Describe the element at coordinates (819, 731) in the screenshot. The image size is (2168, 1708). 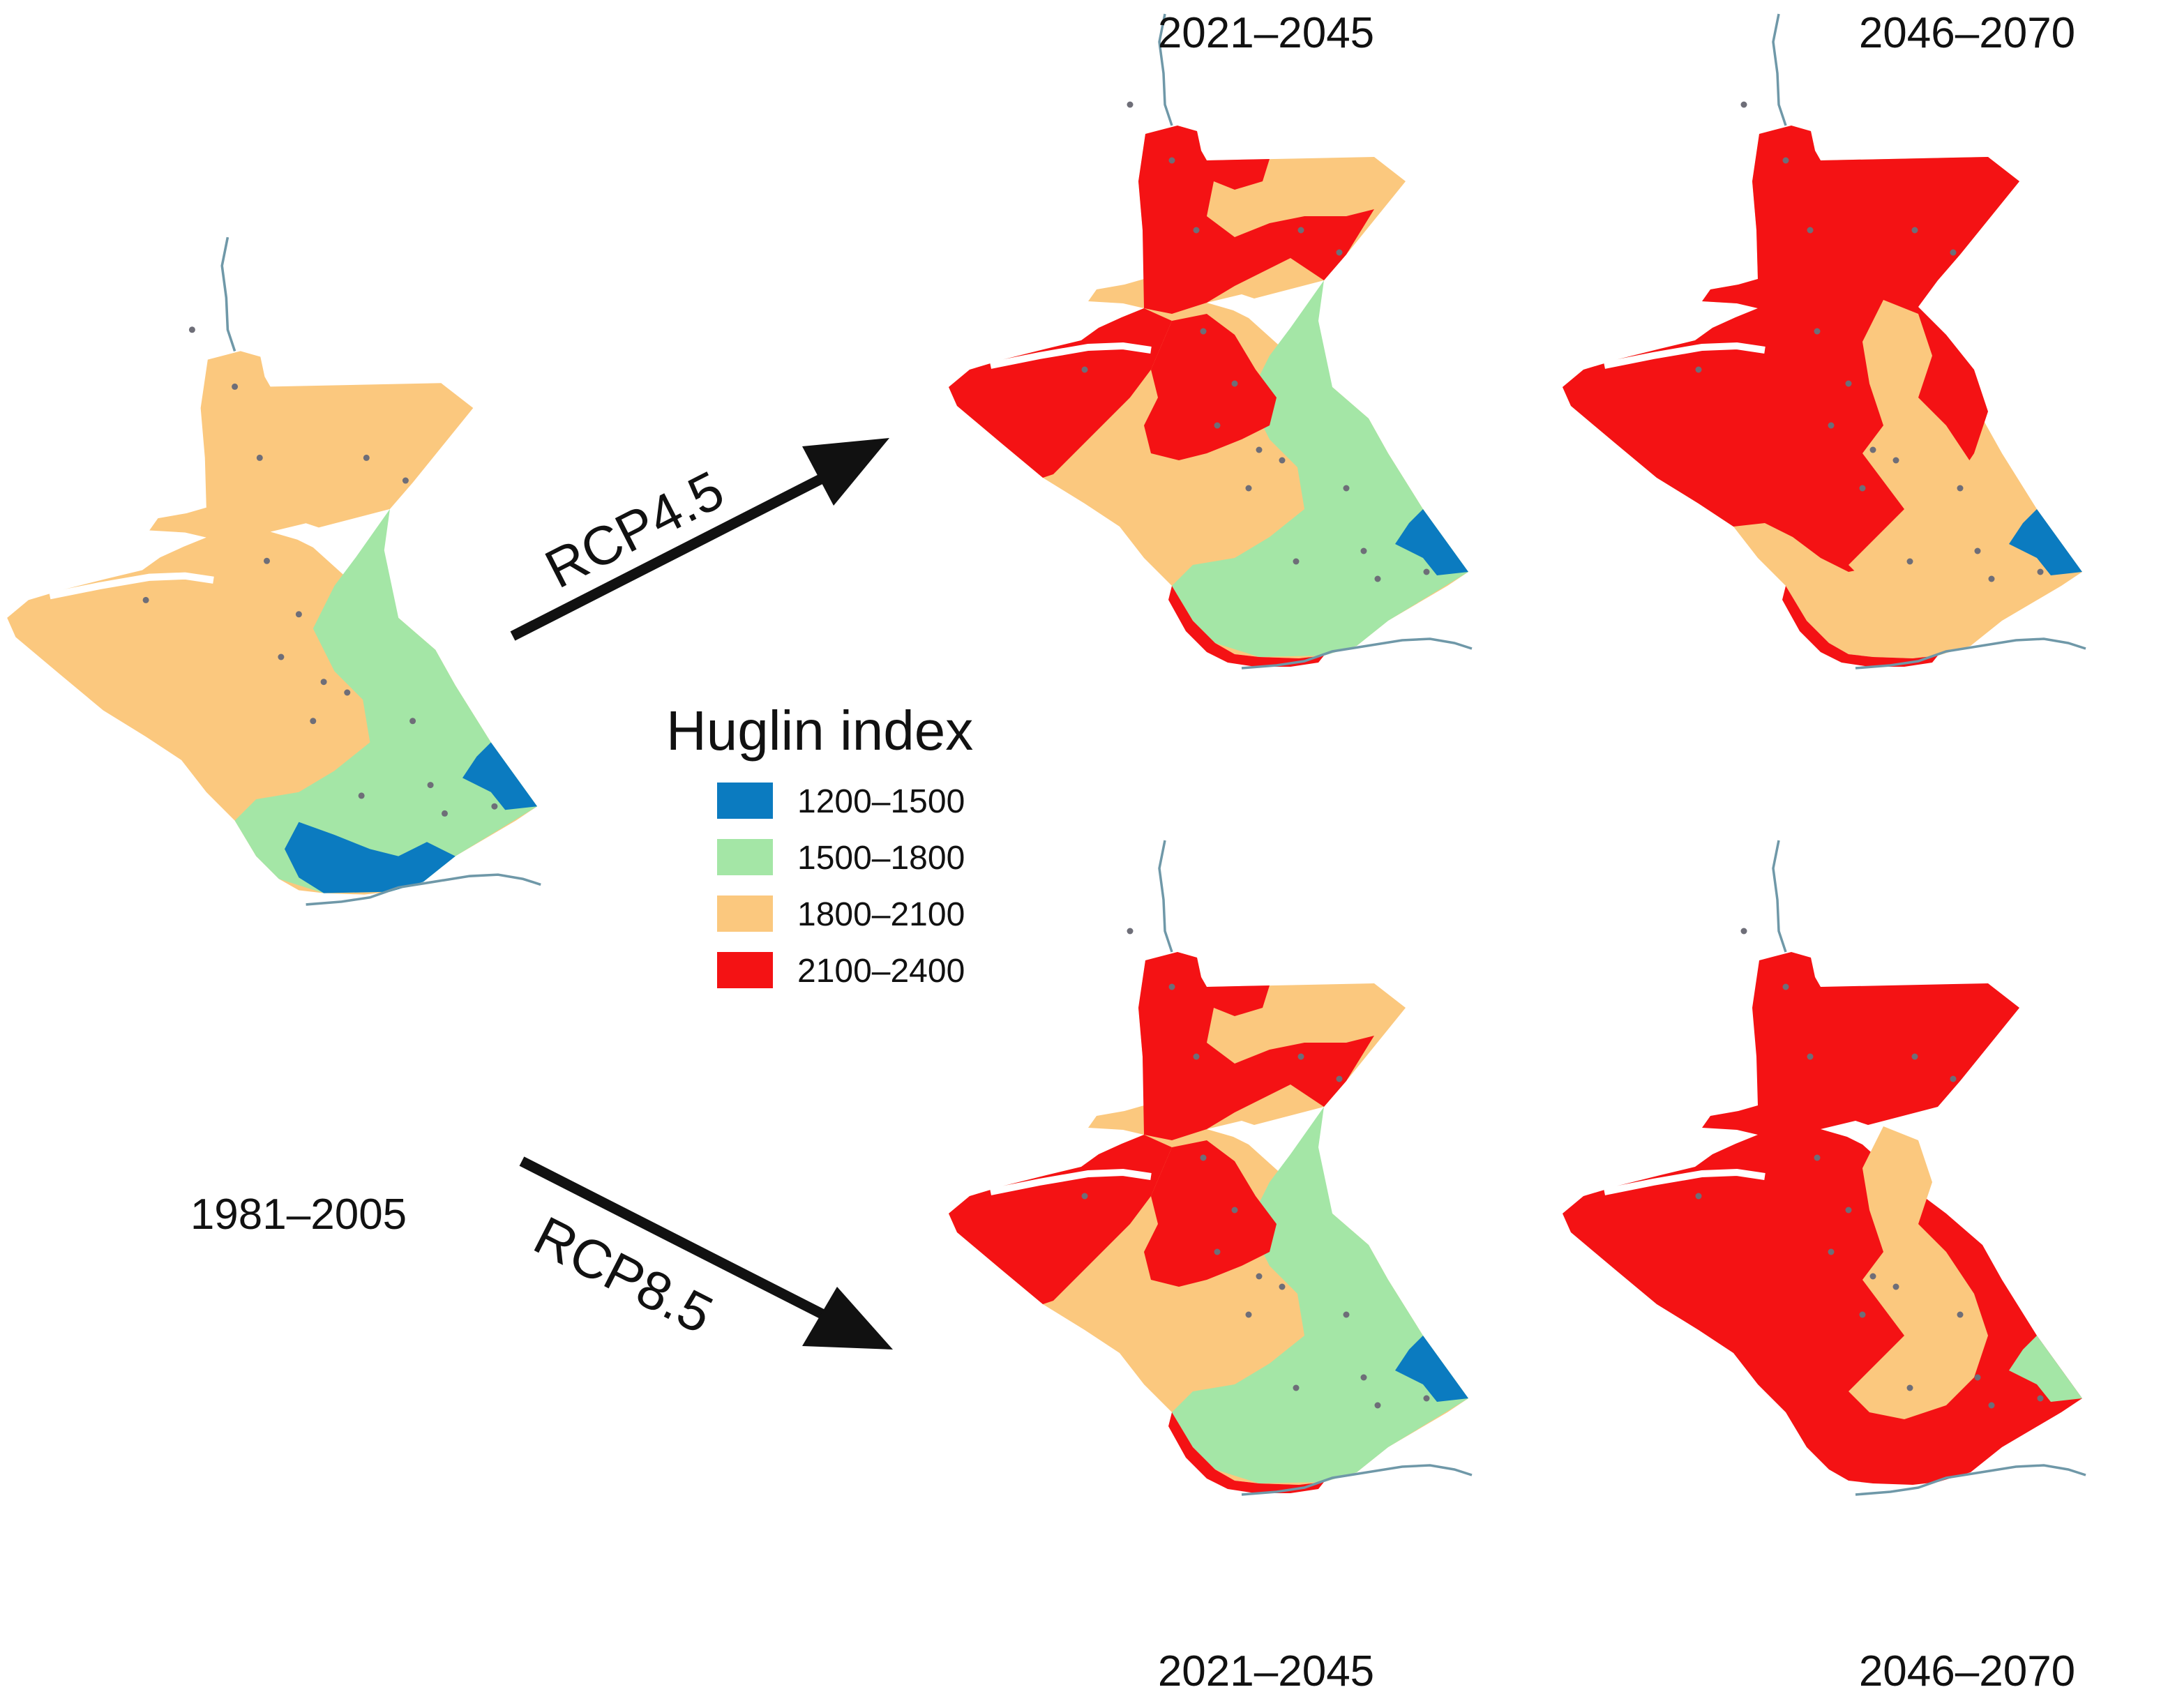
I see `legend-title: Huglin index` at that location.